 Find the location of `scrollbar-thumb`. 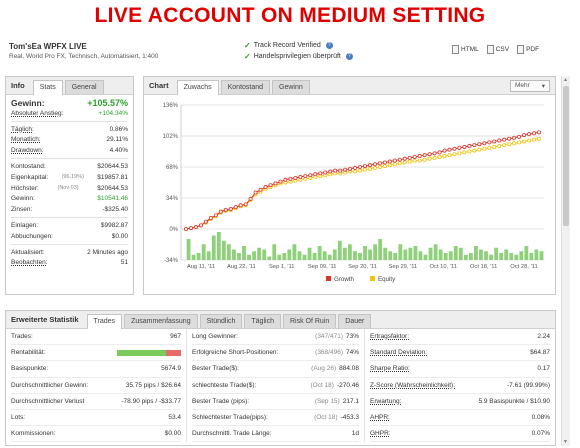

scrollbar-thumb is located at coordinates (566, 156).